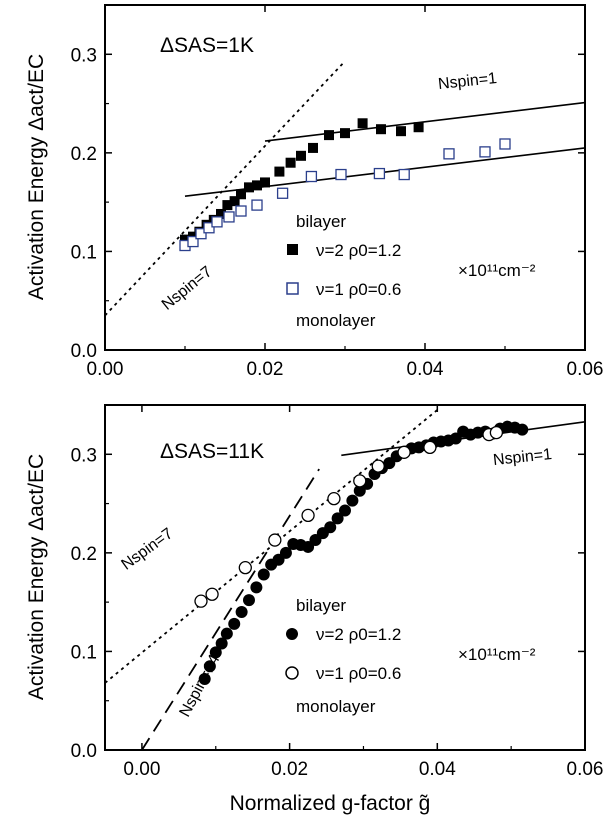  I want to click on legend-marker-open-square, so click(292, 288).